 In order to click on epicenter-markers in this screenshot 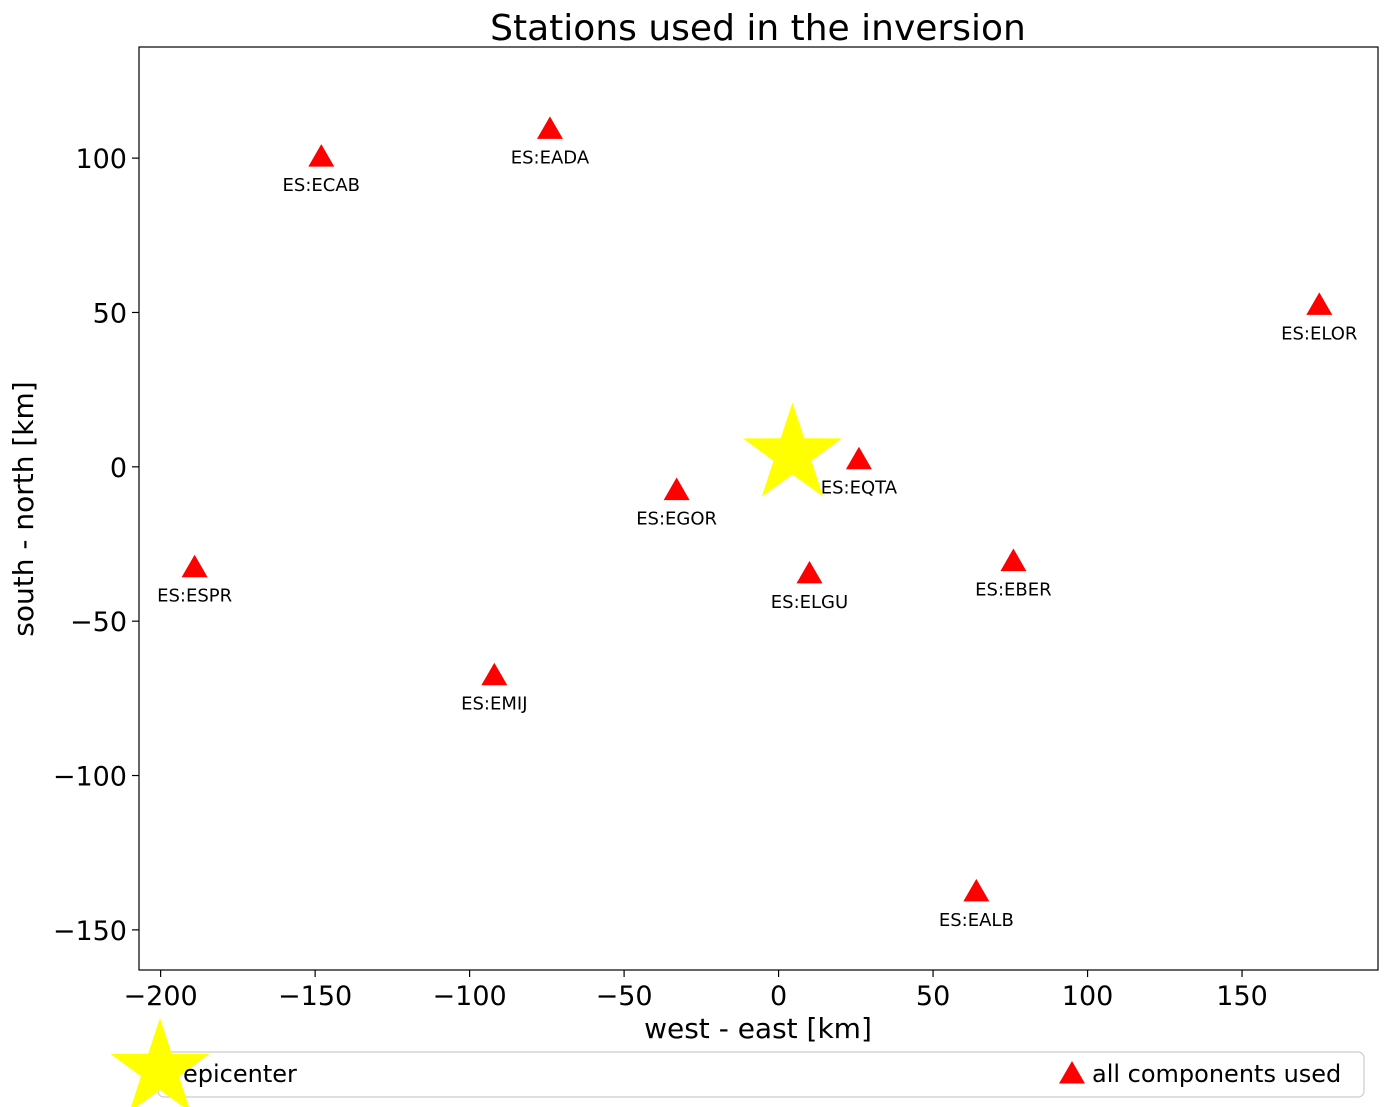, I will do `click(792, 449)`.